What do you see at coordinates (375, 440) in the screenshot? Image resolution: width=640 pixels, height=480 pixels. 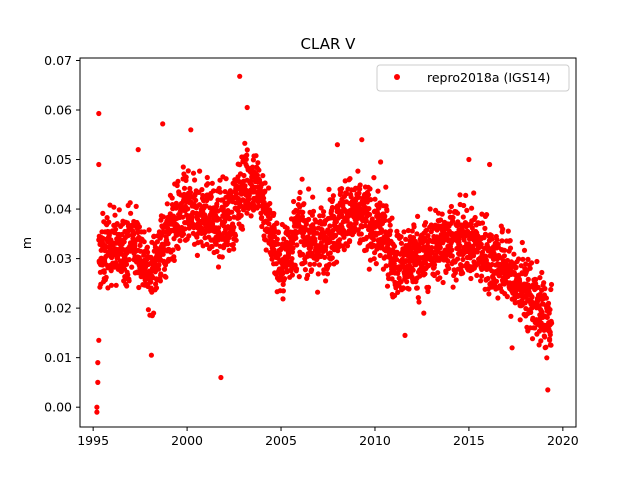 I see `x-tick-label: 2010` at bounding box center [375, 440].